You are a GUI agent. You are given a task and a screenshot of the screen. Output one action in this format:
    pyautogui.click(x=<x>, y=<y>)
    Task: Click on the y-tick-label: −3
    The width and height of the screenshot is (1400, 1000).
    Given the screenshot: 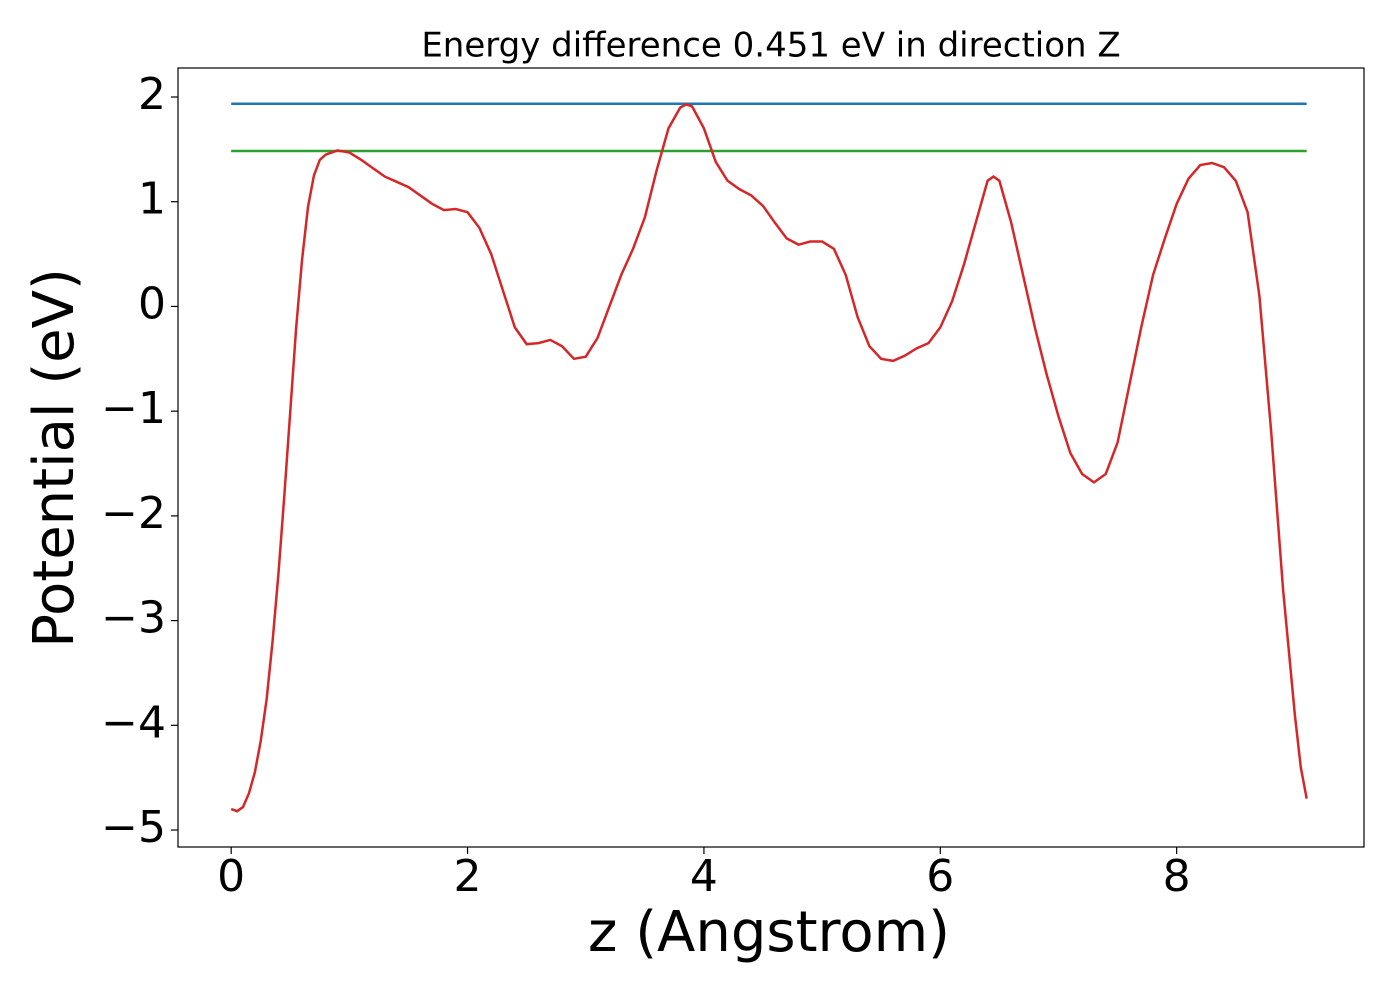 What is the action you would take?
    pyautogui.click(x=133, y=618)
    